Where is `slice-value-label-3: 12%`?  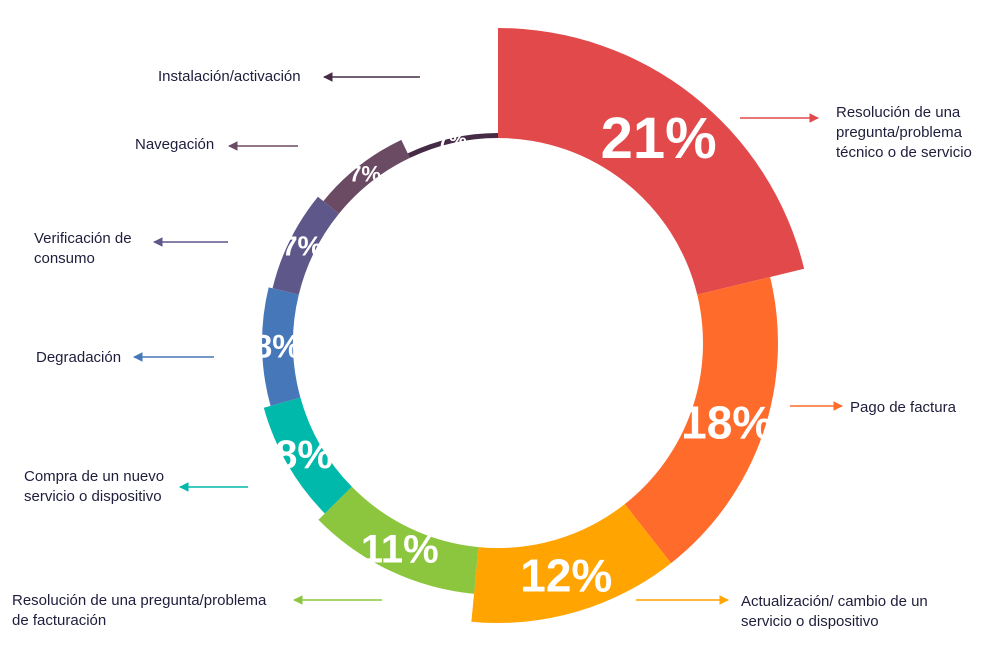
slice-value-label-3: 12% is located at coordinates (566, 576).